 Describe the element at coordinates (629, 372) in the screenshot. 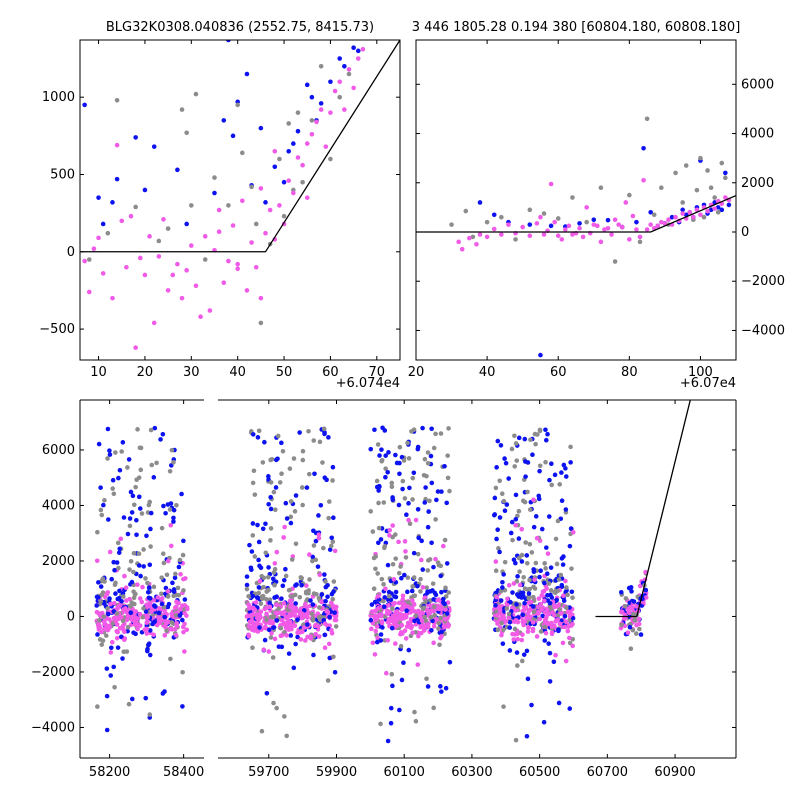

I see `x-tick-label: 80` at that location.